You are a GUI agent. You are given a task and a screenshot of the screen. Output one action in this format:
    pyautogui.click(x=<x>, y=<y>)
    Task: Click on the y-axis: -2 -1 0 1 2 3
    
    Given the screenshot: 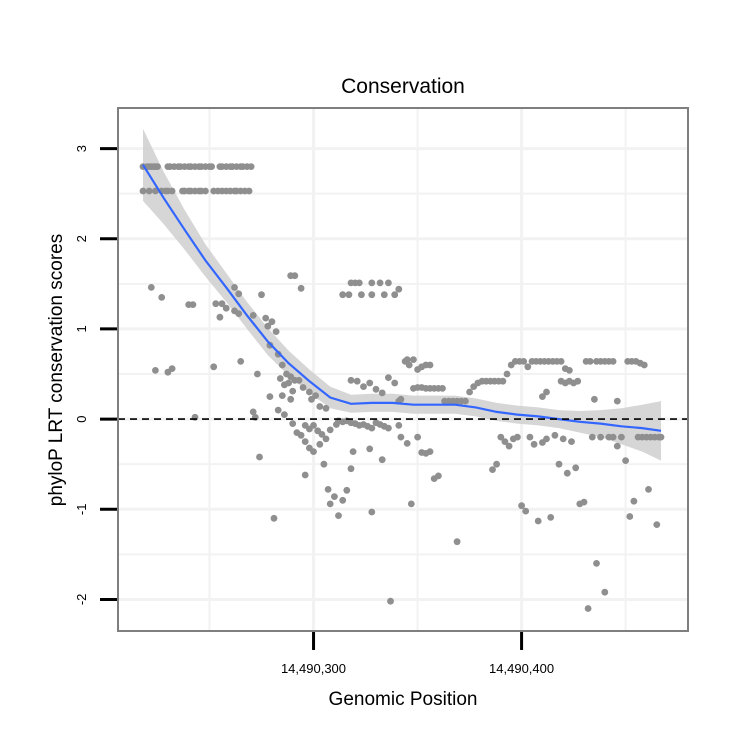 What is the action you would take?
    pyautogui.click(x=95, y=375)
    